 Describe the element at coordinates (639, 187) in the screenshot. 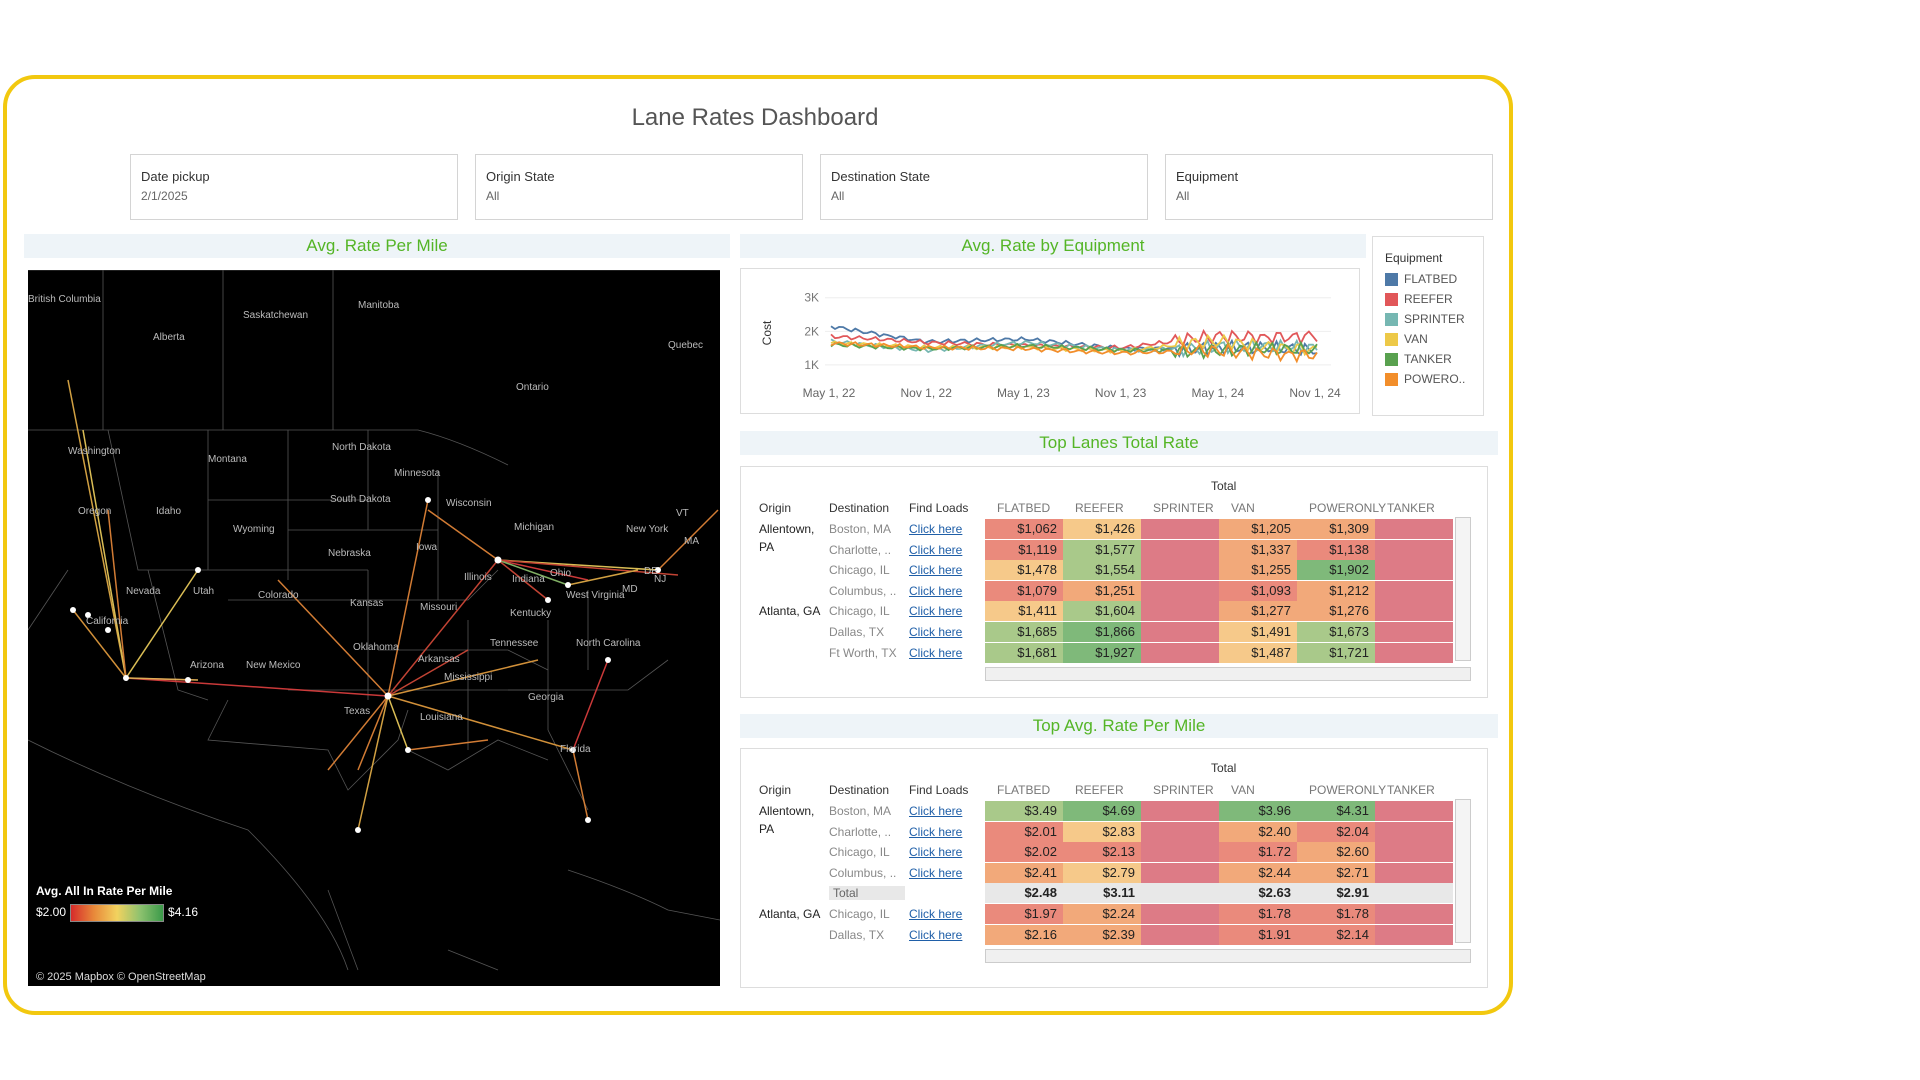

I see `filter-origin-state: Origin State All` at that location.